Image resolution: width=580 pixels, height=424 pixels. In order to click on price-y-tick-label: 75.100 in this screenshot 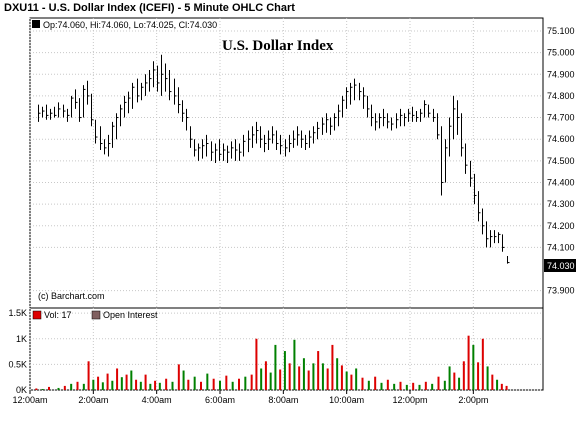, I will do `click(561, 31)`.